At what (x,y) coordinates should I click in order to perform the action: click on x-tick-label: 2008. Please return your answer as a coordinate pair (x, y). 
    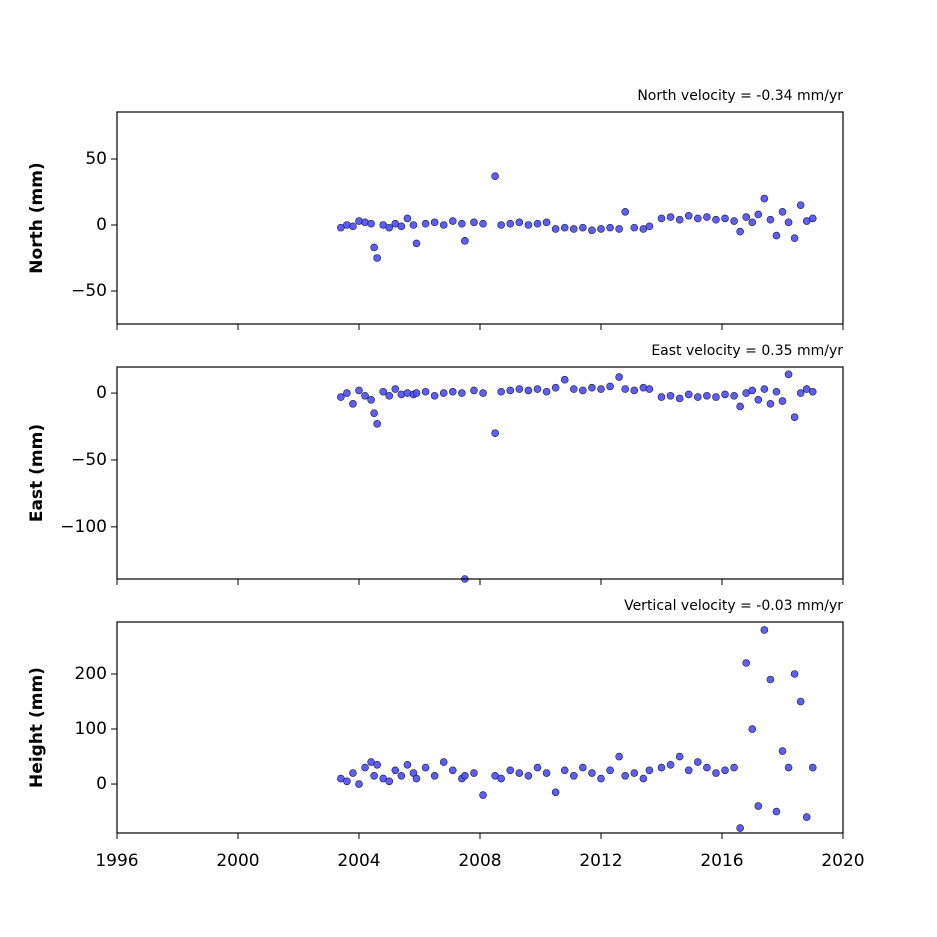
    Looking at the image, I should click on (479, 861).